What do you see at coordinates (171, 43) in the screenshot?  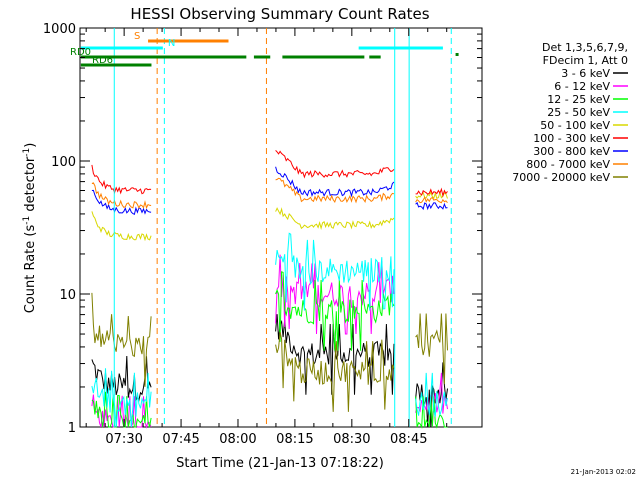 I see `flag-label-n: N` at bounding box center [171, 43].